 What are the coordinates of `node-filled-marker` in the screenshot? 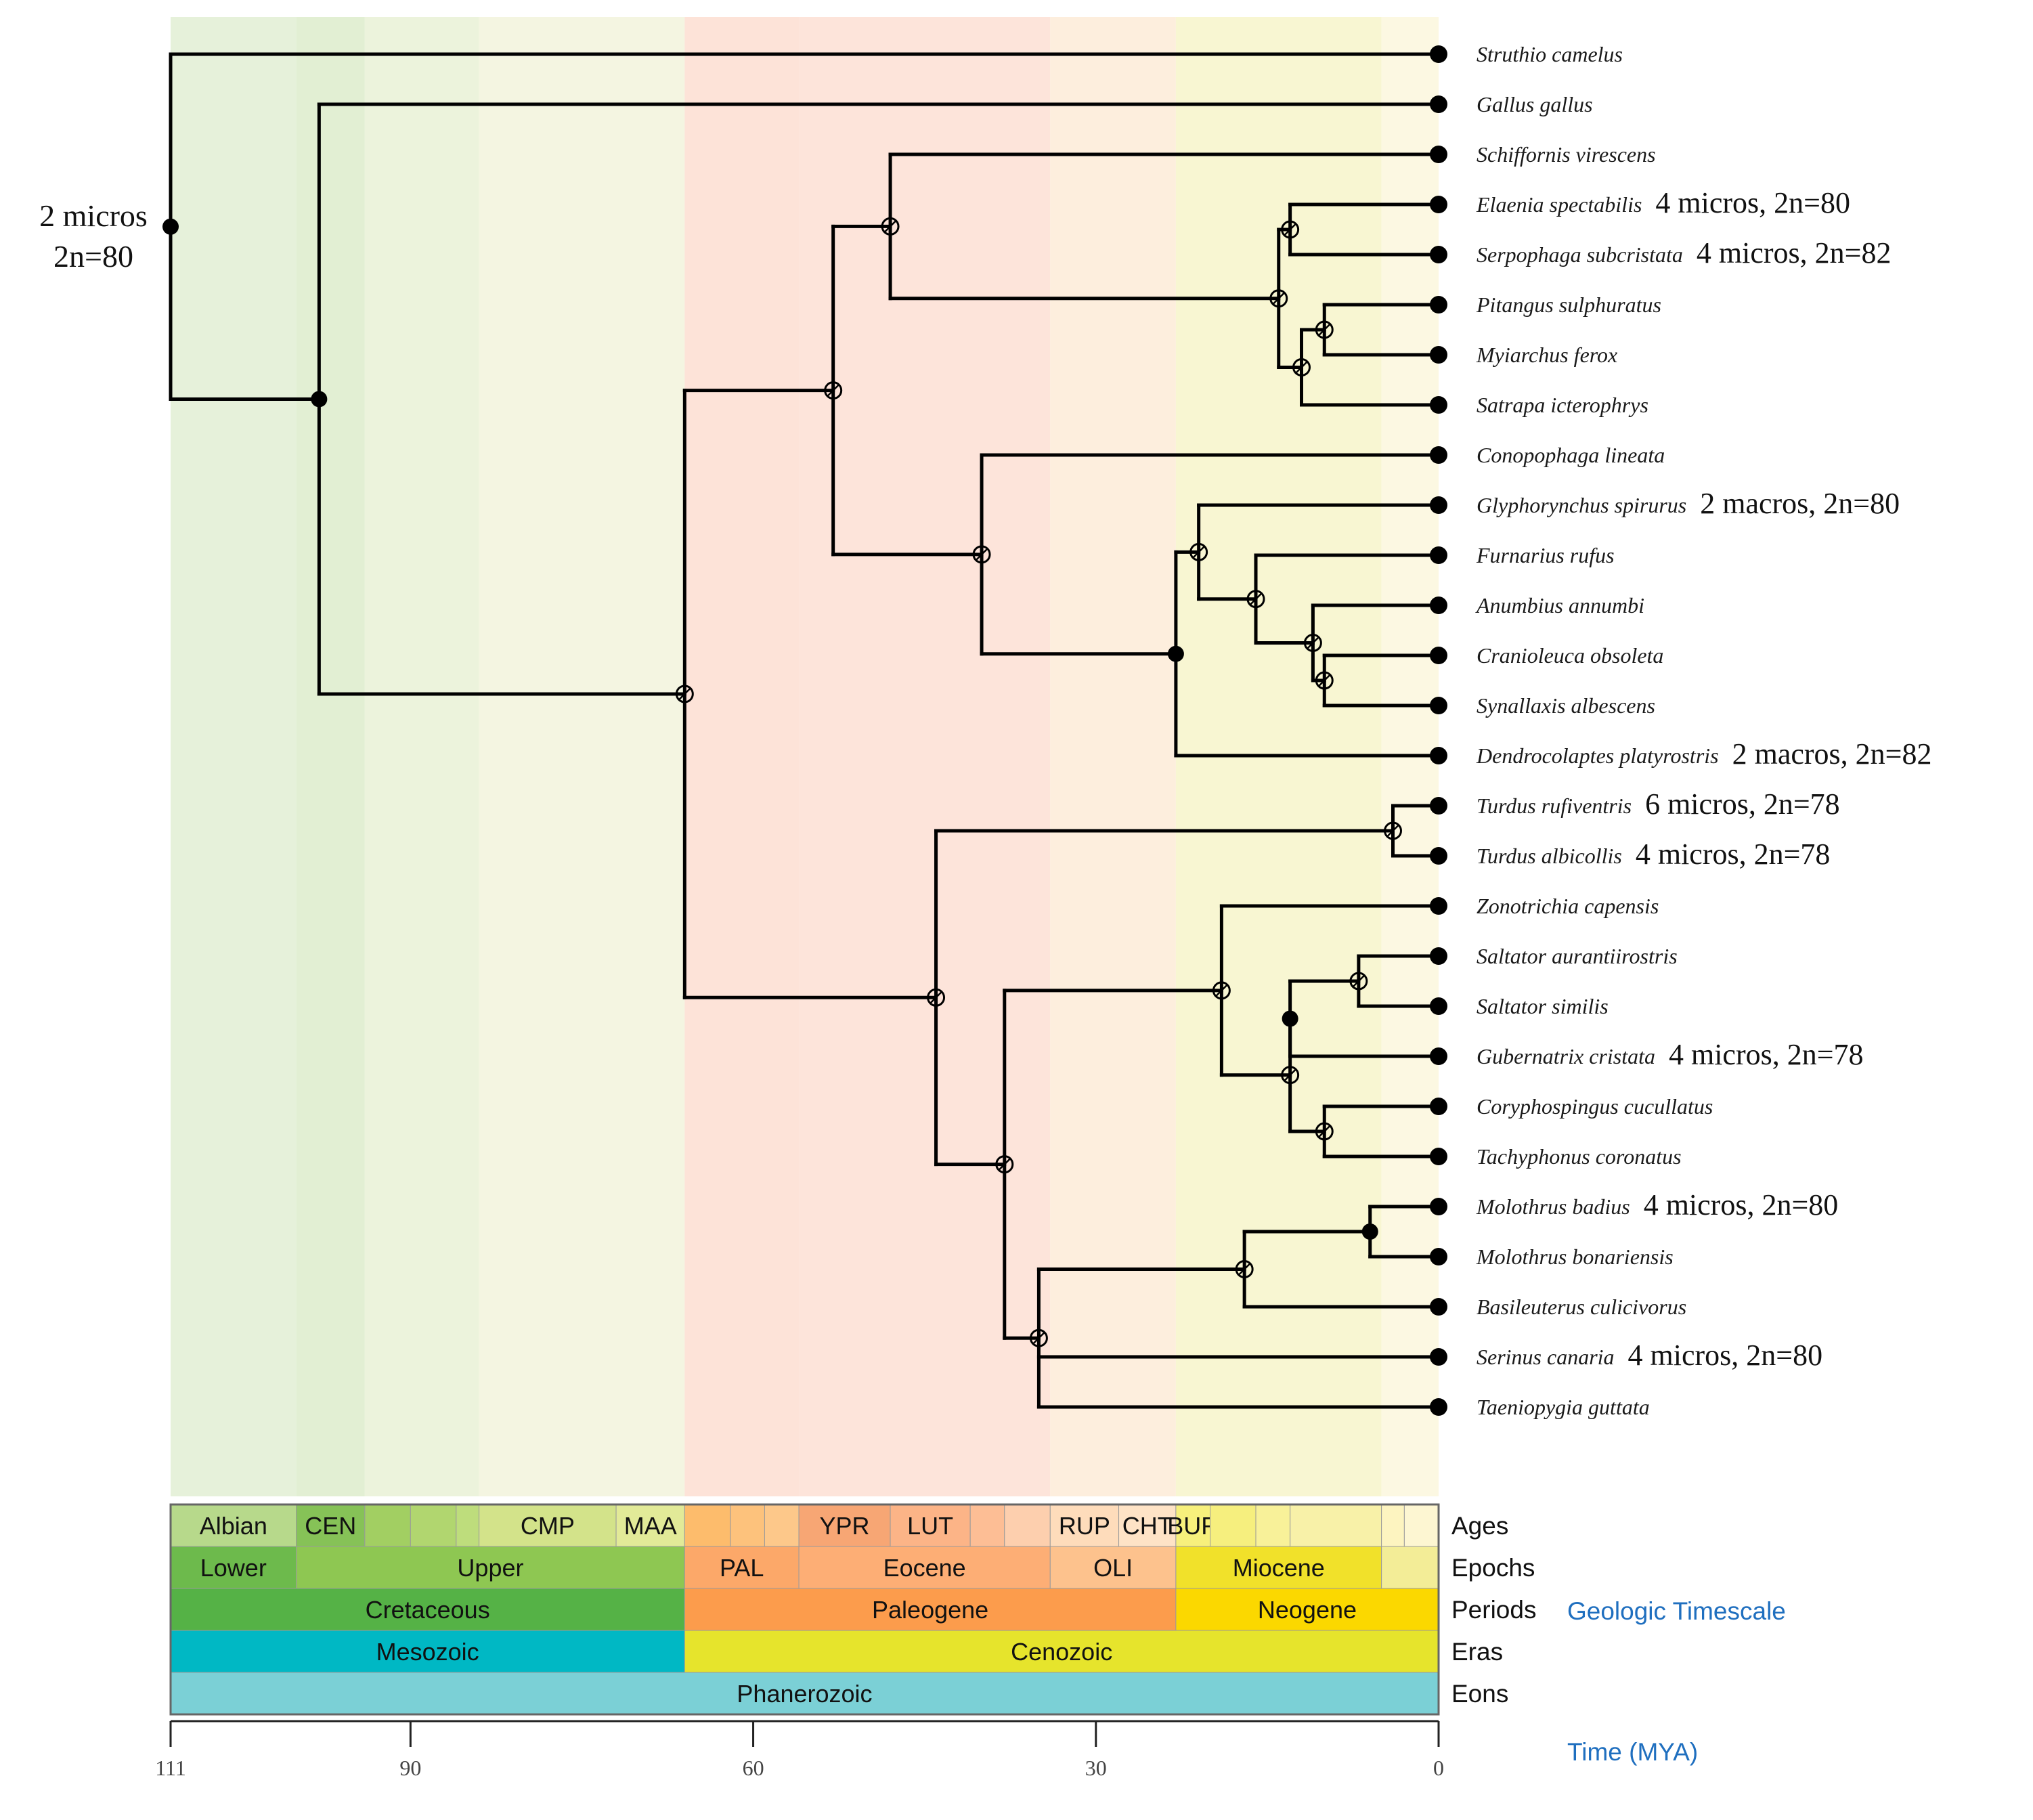 It's located at (1175, 654).